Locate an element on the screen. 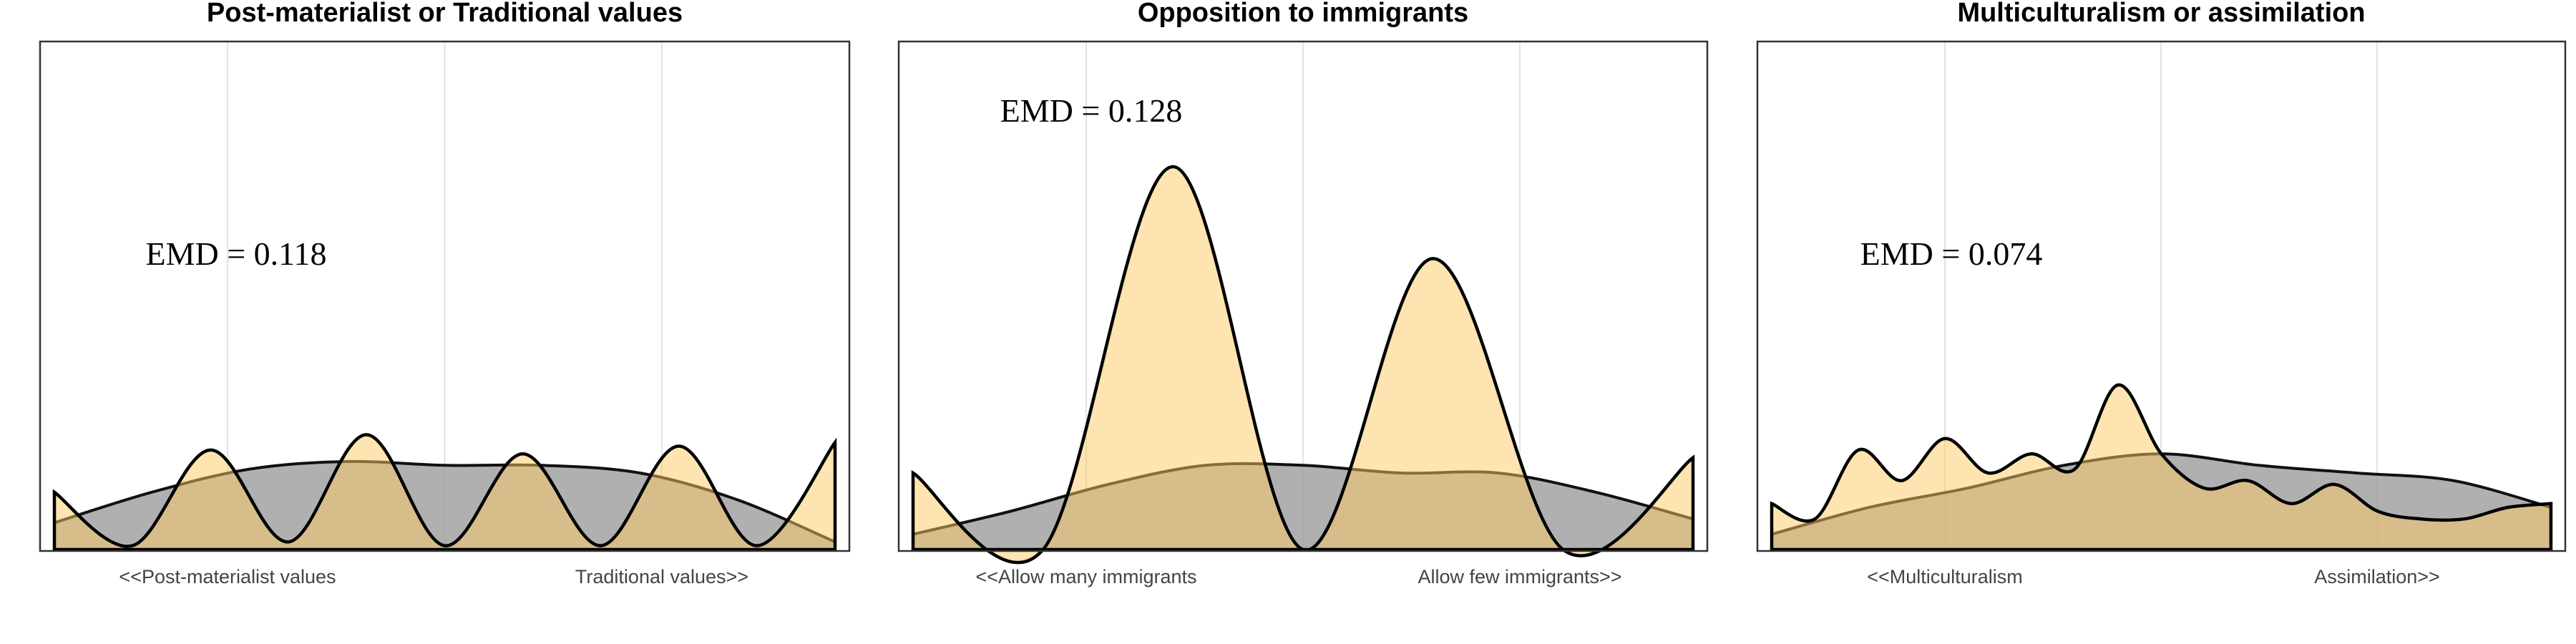  x-tick-label: <<Post-materialist values is located at coordinates (227, 576).